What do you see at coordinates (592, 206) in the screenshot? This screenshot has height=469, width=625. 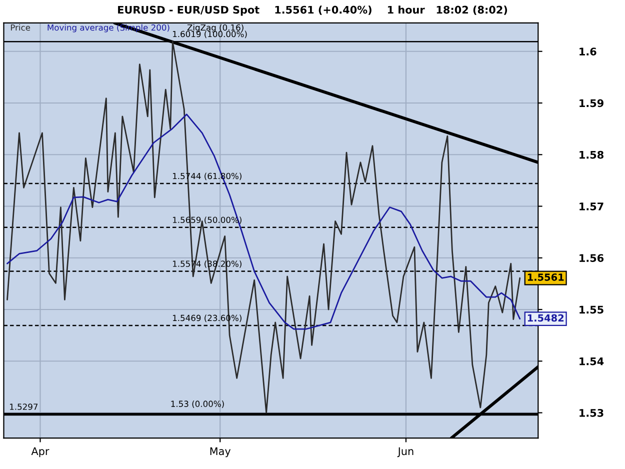 I see `y-tick-label: 1.57` at bounding box center [592, 206].